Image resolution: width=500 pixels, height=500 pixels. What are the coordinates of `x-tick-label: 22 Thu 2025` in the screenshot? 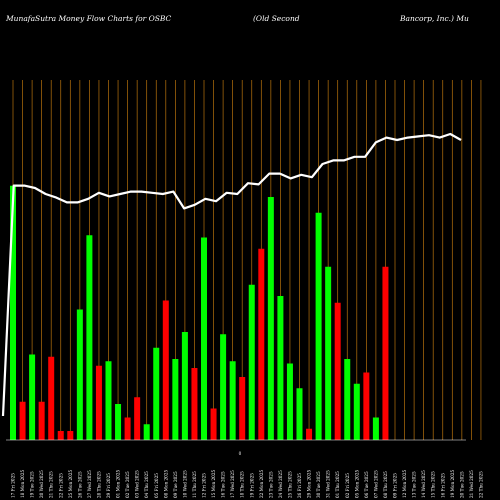 It's located at (480, 484).